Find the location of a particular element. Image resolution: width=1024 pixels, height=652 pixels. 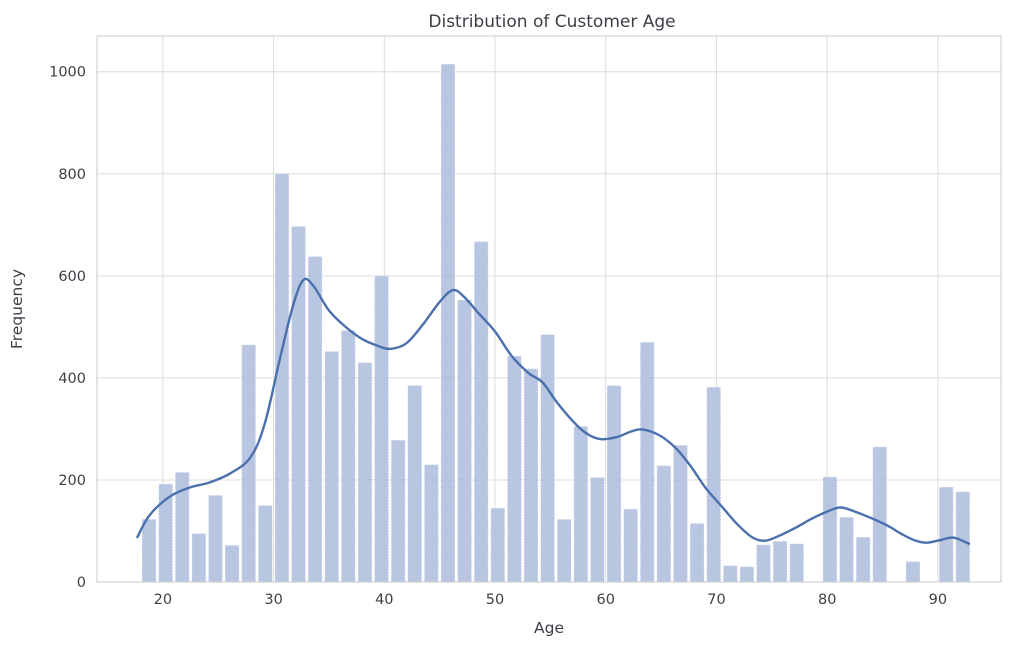

y-tick-label: 400 is located at coordinates (72, 379).